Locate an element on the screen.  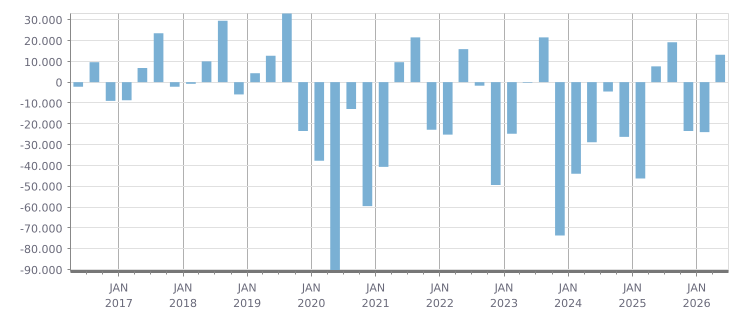
y-tick-label: -50.000 is located at coordinates (41, 187).